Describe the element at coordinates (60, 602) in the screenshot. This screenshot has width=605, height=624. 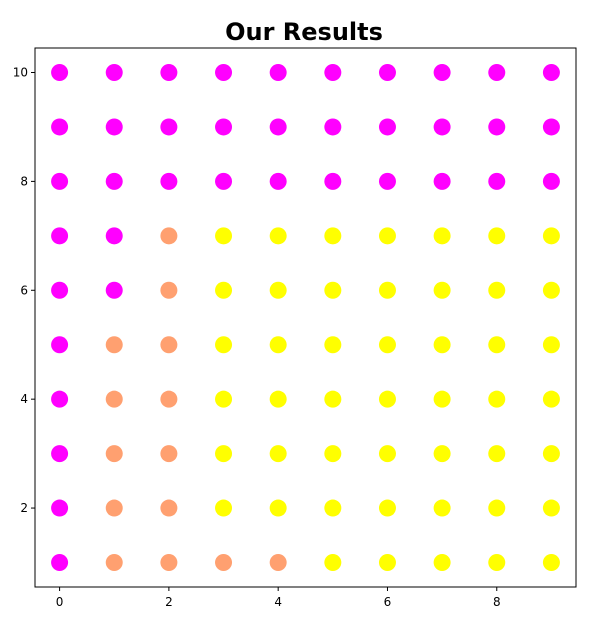
I see `x-tick-label: 0` at that location.